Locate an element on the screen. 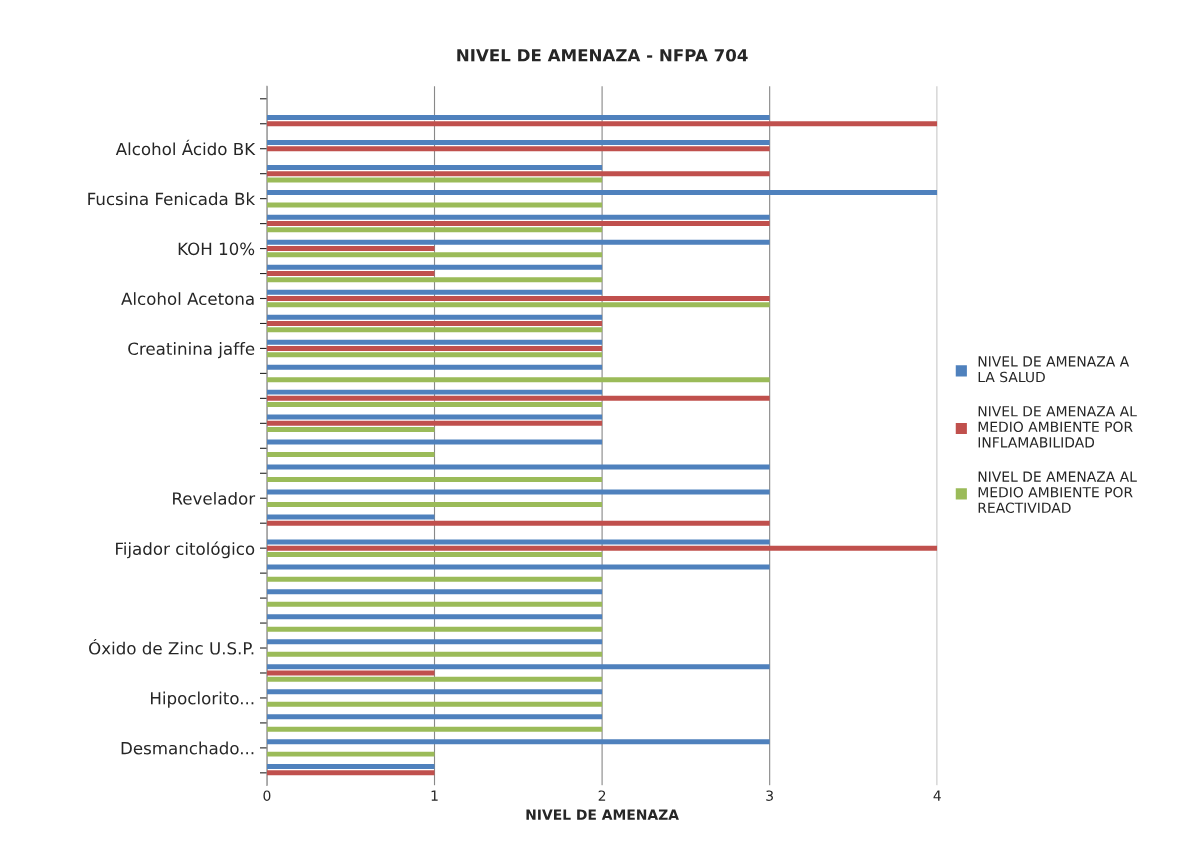  legend-label: NIVEL DE AMENAZA AL MEDIO AMBIENTE POR REACTIVIDAD is located at coordinates (1057, 492).